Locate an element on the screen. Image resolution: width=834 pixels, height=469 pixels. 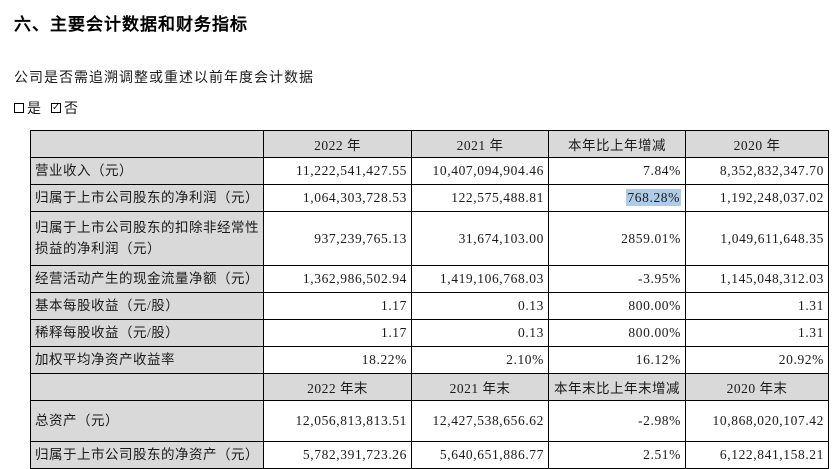
value-2020-wrapped: 10,868,020,107.42 is located at coordinates (757, 421).